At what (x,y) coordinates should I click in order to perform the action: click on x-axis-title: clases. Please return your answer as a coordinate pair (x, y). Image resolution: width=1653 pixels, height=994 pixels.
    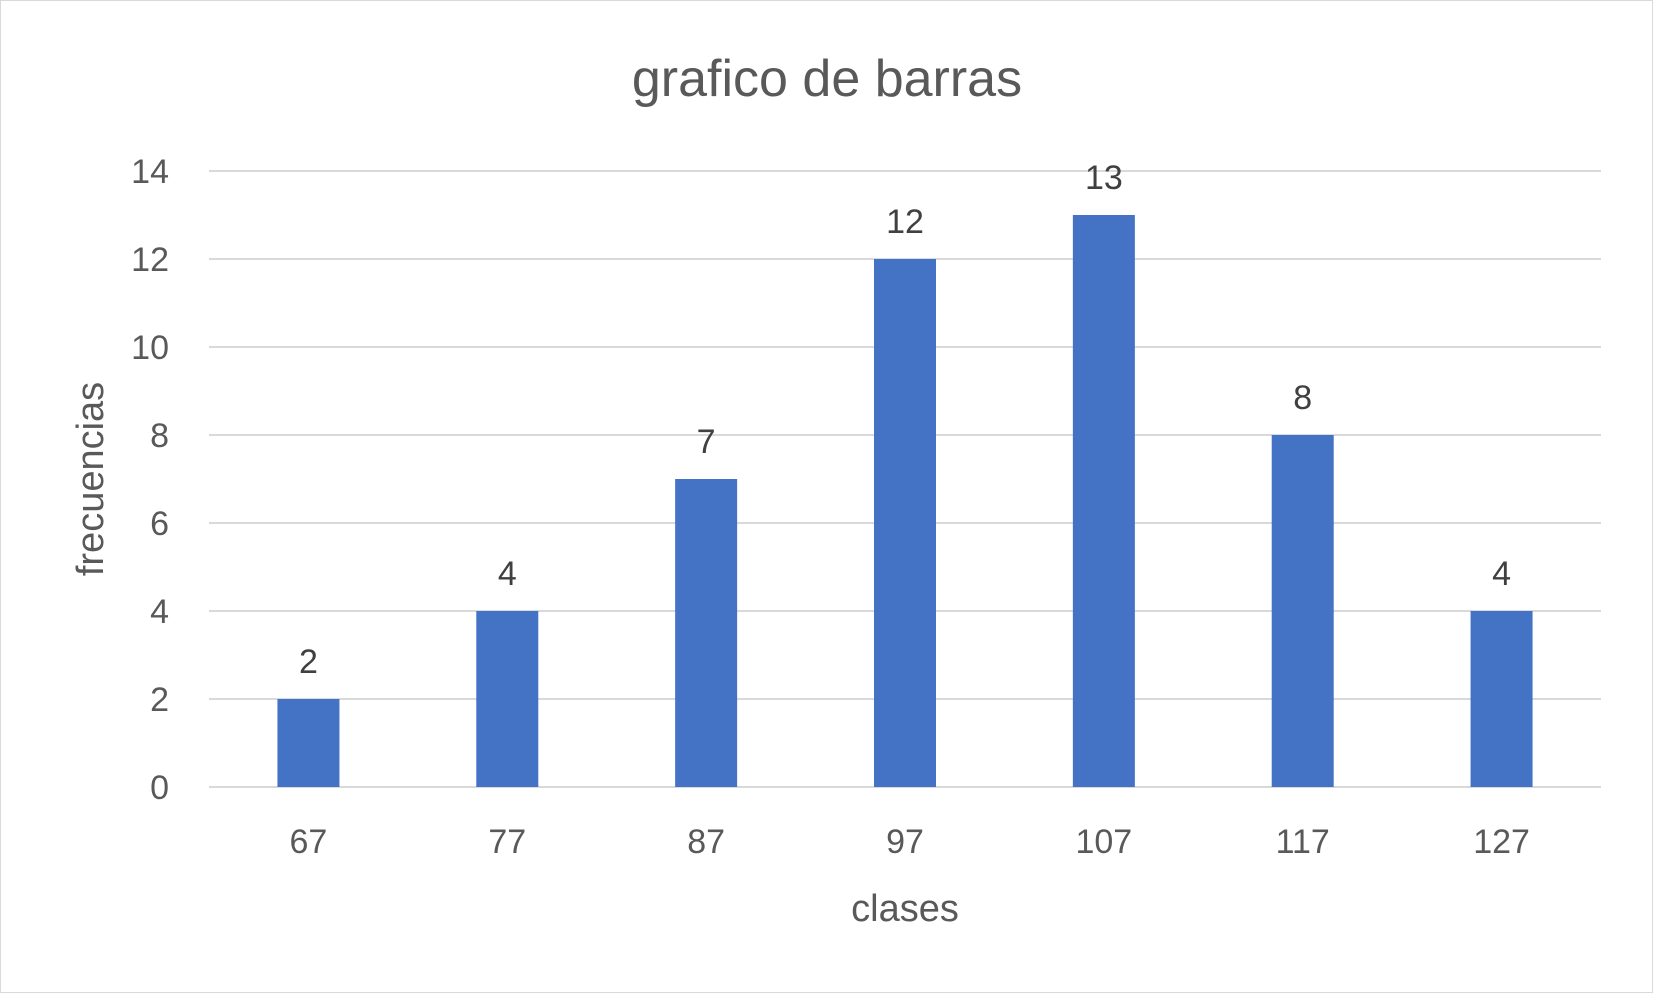
    Looking at the image, I should click on (905, 909).